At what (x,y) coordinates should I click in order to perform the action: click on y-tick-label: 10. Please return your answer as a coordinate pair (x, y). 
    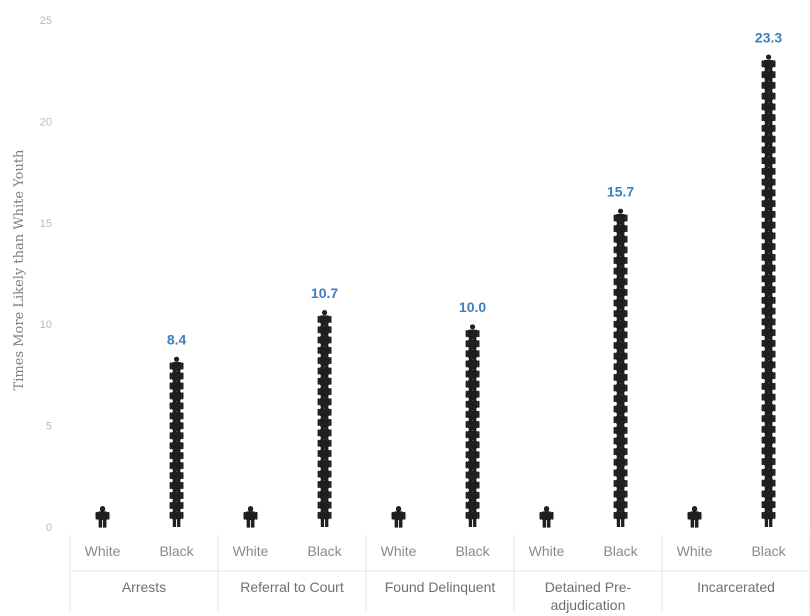
    Looking at the image, I should click on (46, 325).